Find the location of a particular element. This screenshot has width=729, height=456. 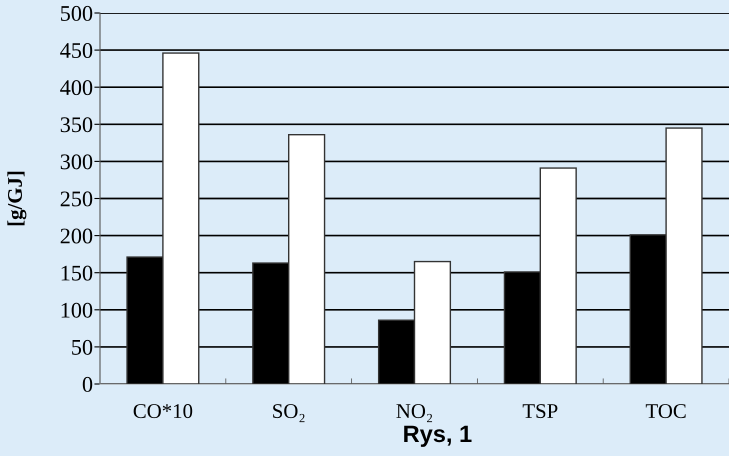

x-tick-label: NO₂ is located at coordinates (414, 413).